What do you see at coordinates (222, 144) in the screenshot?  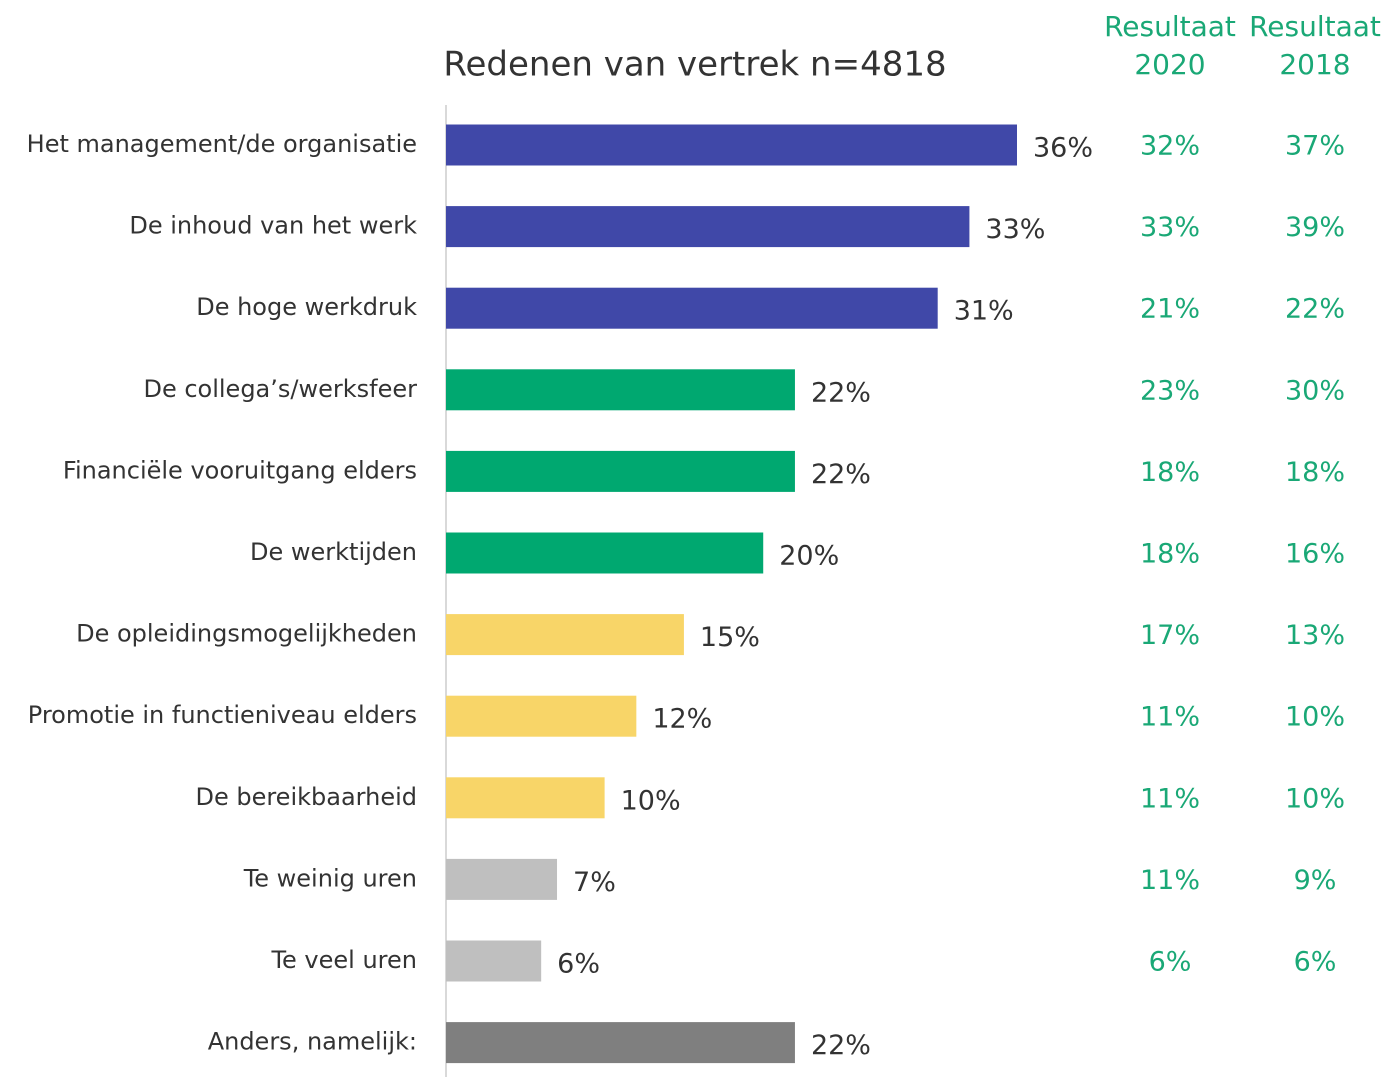 I see `category-label: Het management/de organisatie` at bounding box center [222, 144].